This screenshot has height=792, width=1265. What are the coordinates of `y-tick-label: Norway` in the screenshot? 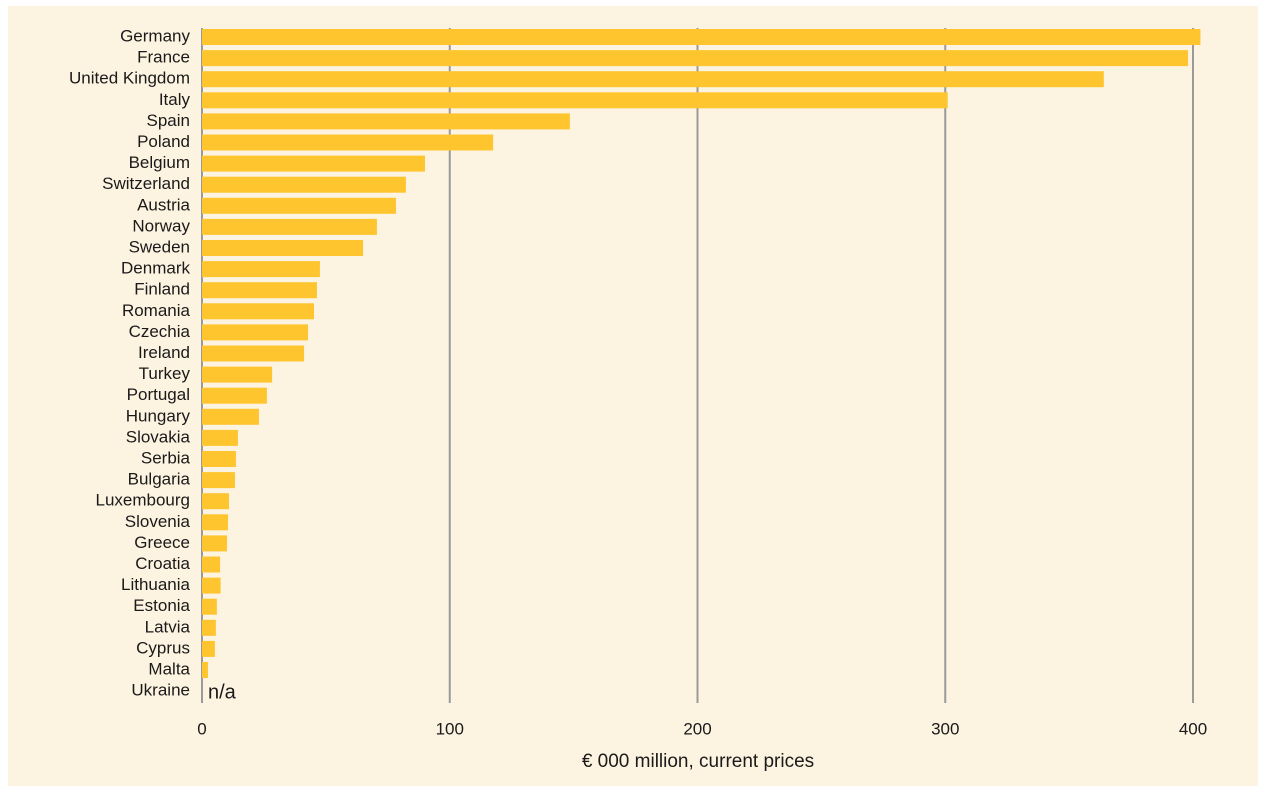 It's located at (161, 225).